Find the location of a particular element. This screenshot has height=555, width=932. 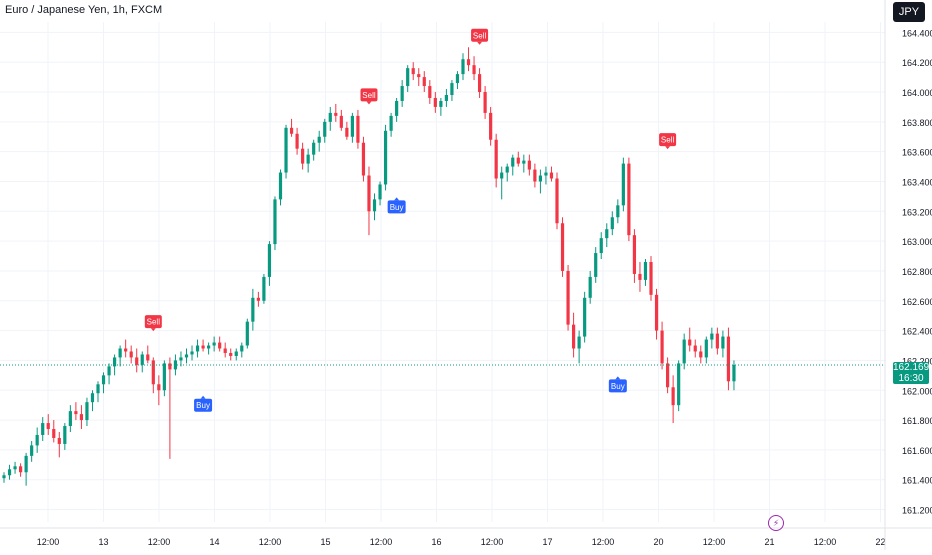

bar-countdown: 16:30 is located at coordinates (911, 378).